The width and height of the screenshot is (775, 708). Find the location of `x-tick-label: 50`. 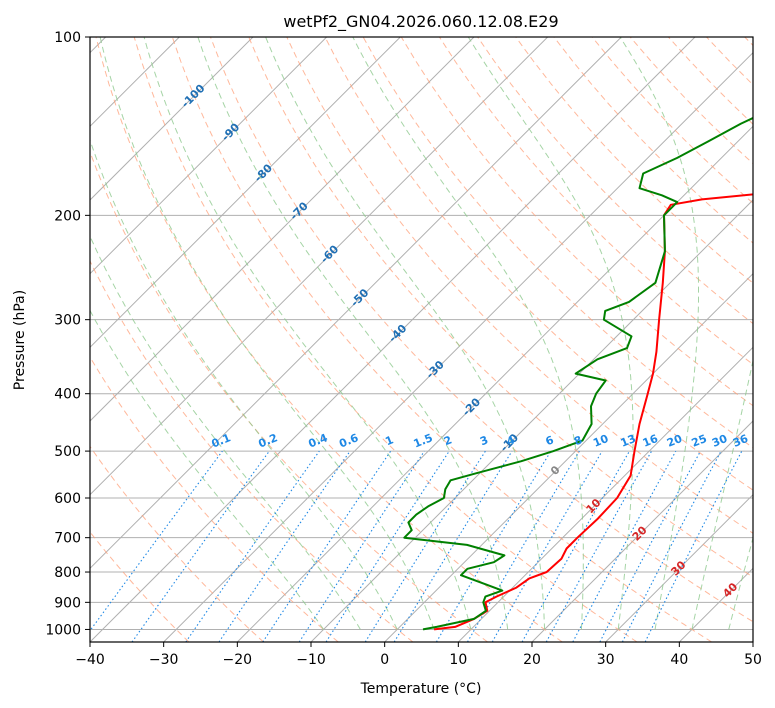

x-tick-label: 50 is located at coordinates (753, 660).